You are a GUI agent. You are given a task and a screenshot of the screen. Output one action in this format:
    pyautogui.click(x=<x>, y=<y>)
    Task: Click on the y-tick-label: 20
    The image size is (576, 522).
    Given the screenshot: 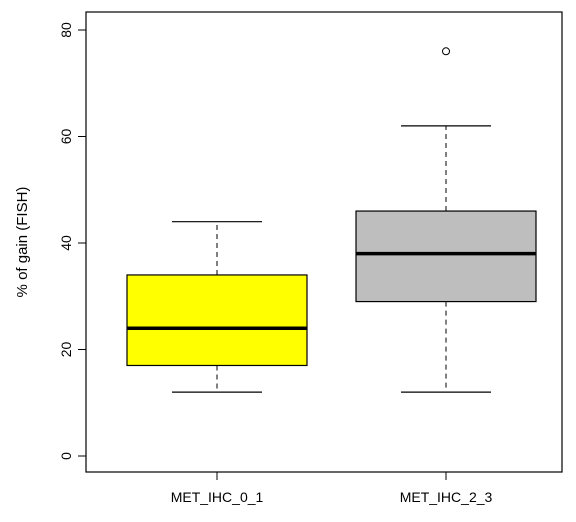 What is the action you would take?
    pyautogui.click(x=66, y=350)
    